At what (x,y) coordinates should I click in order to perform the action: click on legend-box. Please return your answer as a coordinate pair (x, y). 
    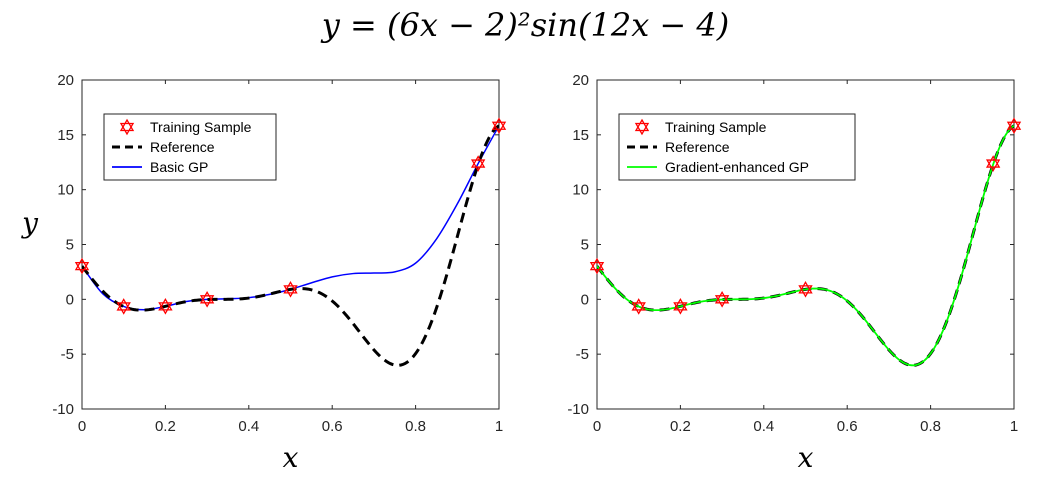
    Looking at the image, I should click on (737, 147).